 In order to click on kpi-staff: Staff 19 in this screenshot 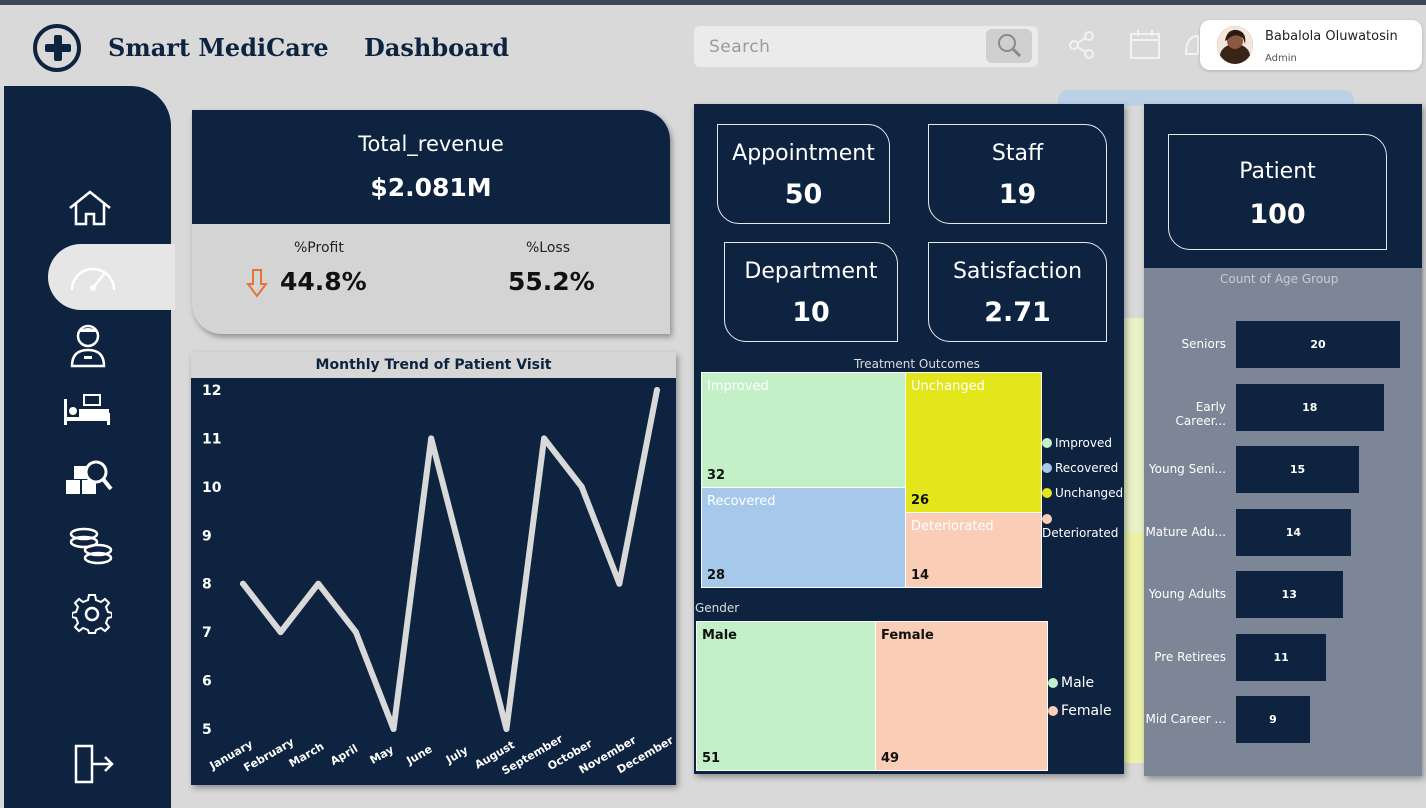, I will do `click(1017, 174)`.